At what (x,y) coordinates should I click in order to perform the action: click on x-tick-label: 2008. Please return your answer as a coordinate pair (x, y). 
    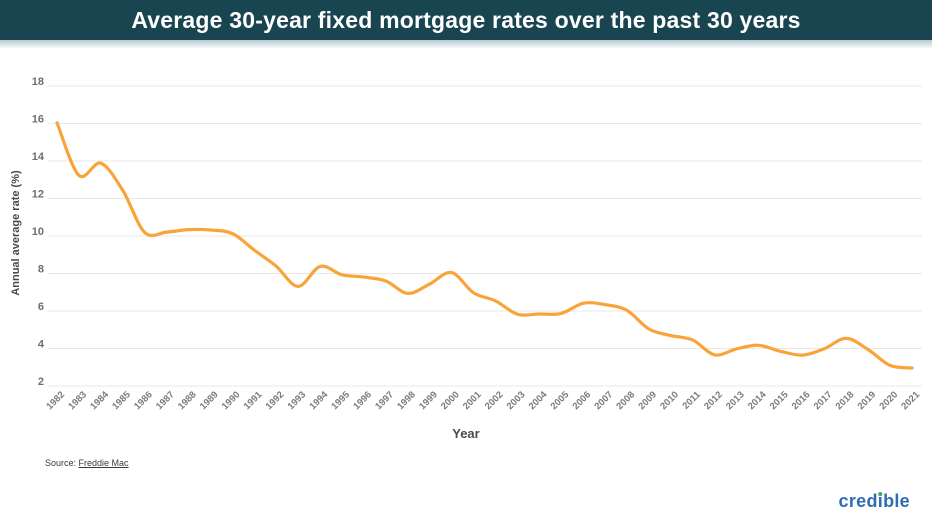
    Looking at the image, I should click on (625, 400).